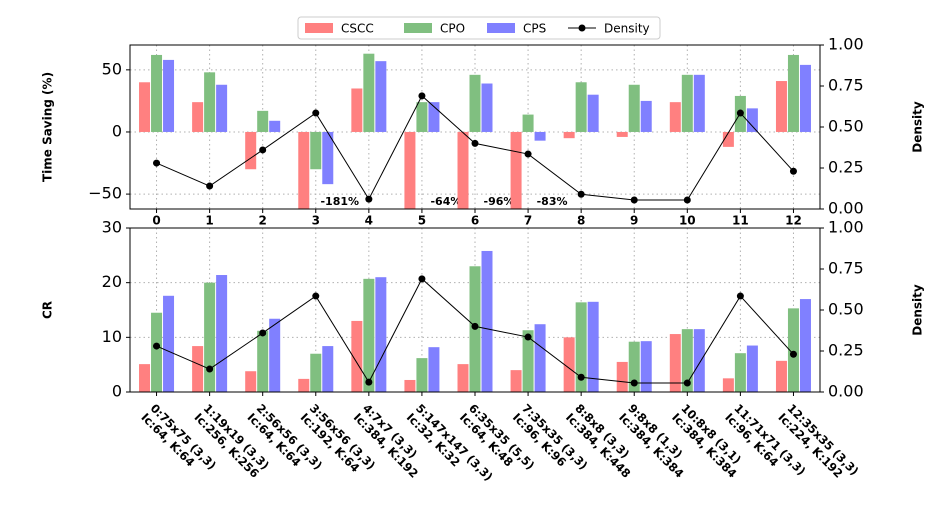 This screenshot has height=523, width=952. Describe the element at coordinates (369, 221) in the screenshot. I see `x-tick-label: 4` at that location.